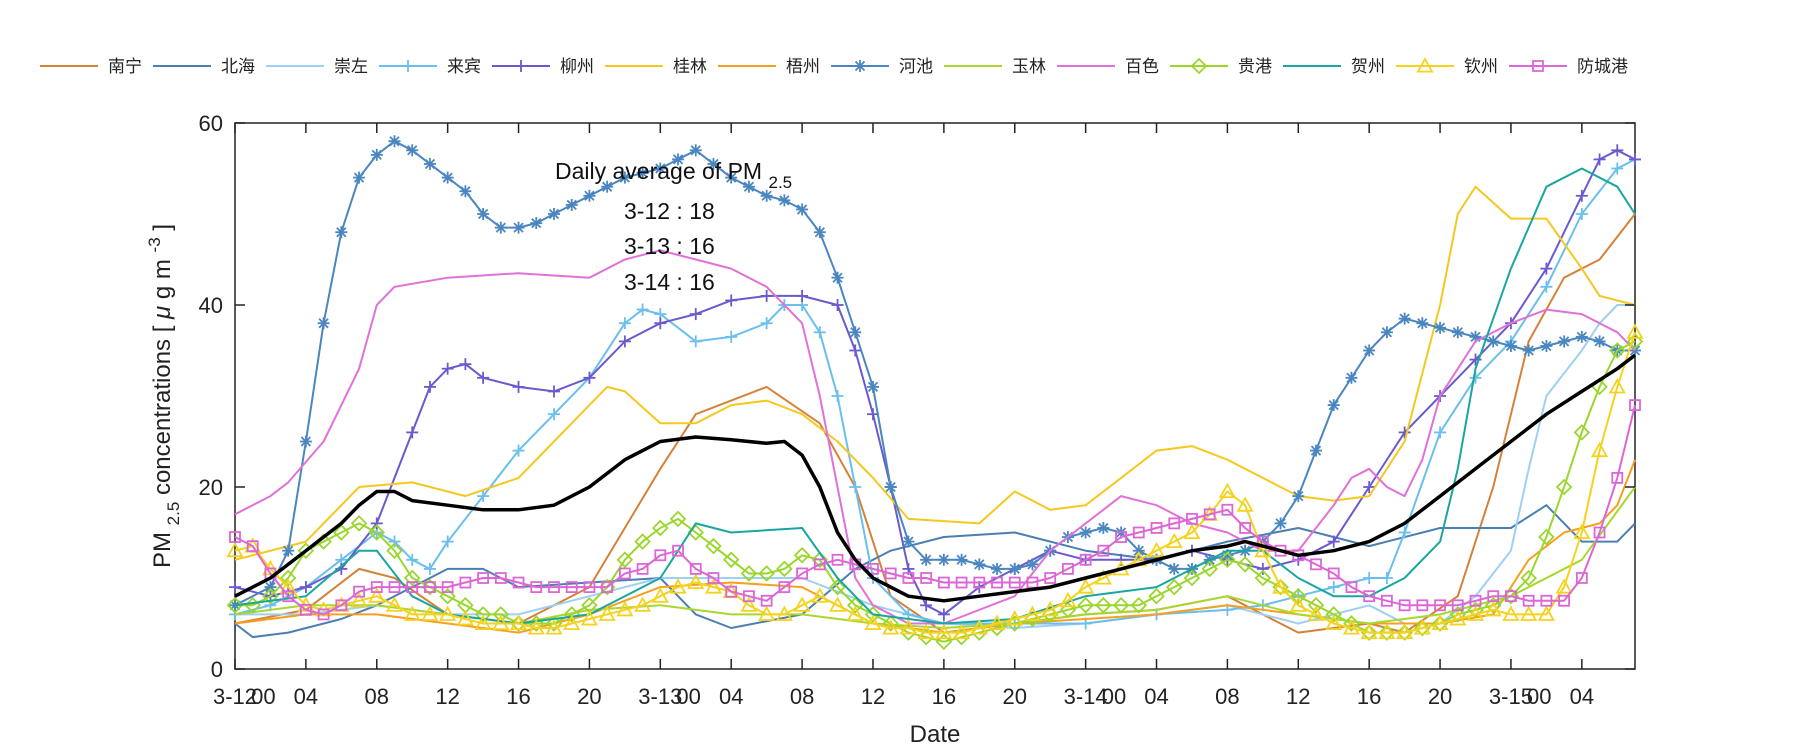 The width and height of the screenshot is (1800, 750). Describe the element at coordinates (1108, 66) in the screenshot. I see `legend-item: 百色` at that location.